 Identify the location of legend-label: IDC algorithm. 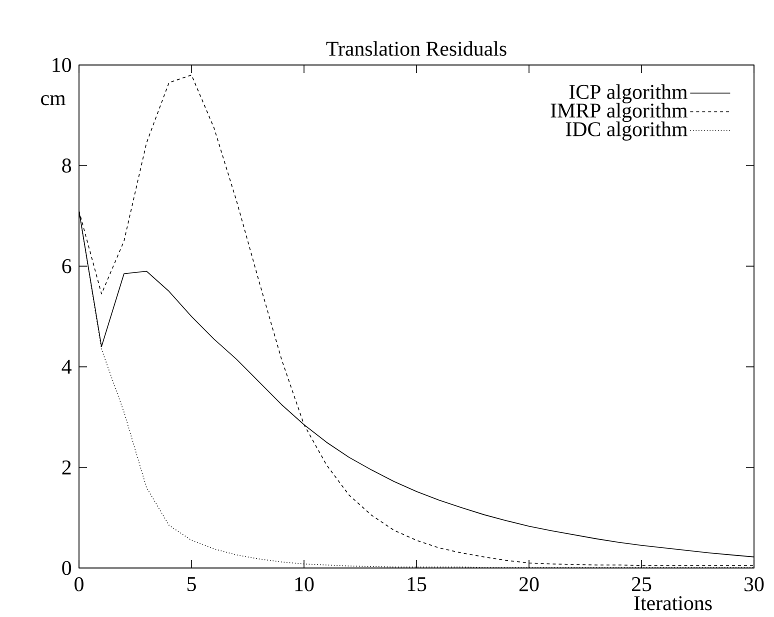
(627, 130).